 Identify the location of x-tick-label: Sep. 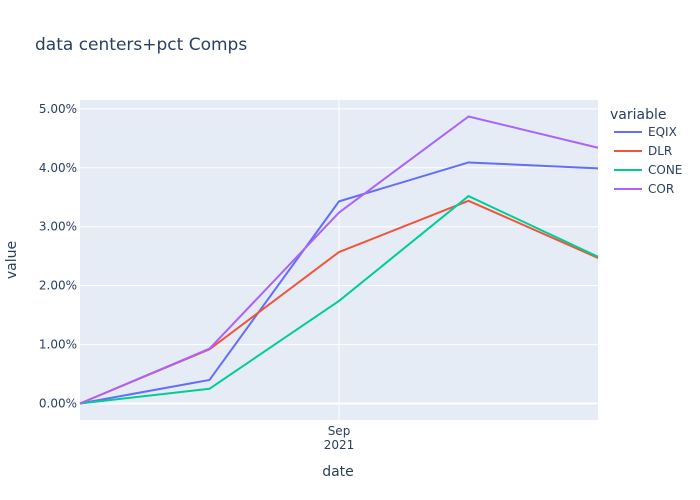
(339, 431).